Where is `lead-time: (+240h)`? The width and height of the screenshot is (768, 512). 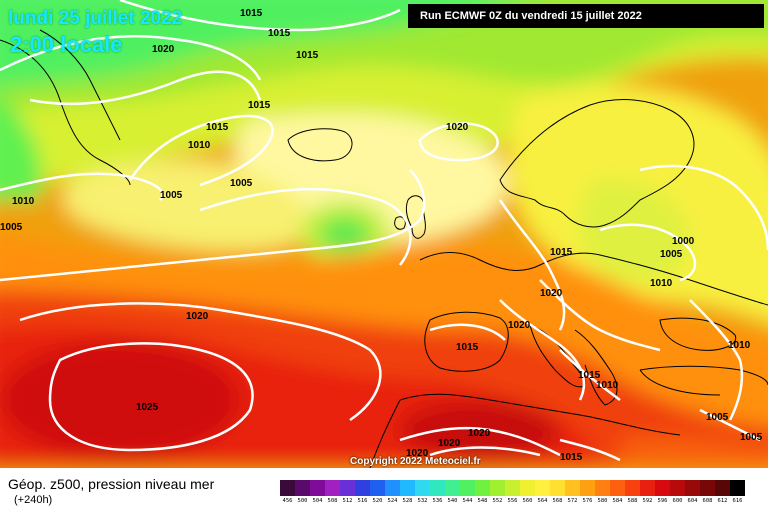 lead-time: (+240h) is located at coordinates (33, 500).